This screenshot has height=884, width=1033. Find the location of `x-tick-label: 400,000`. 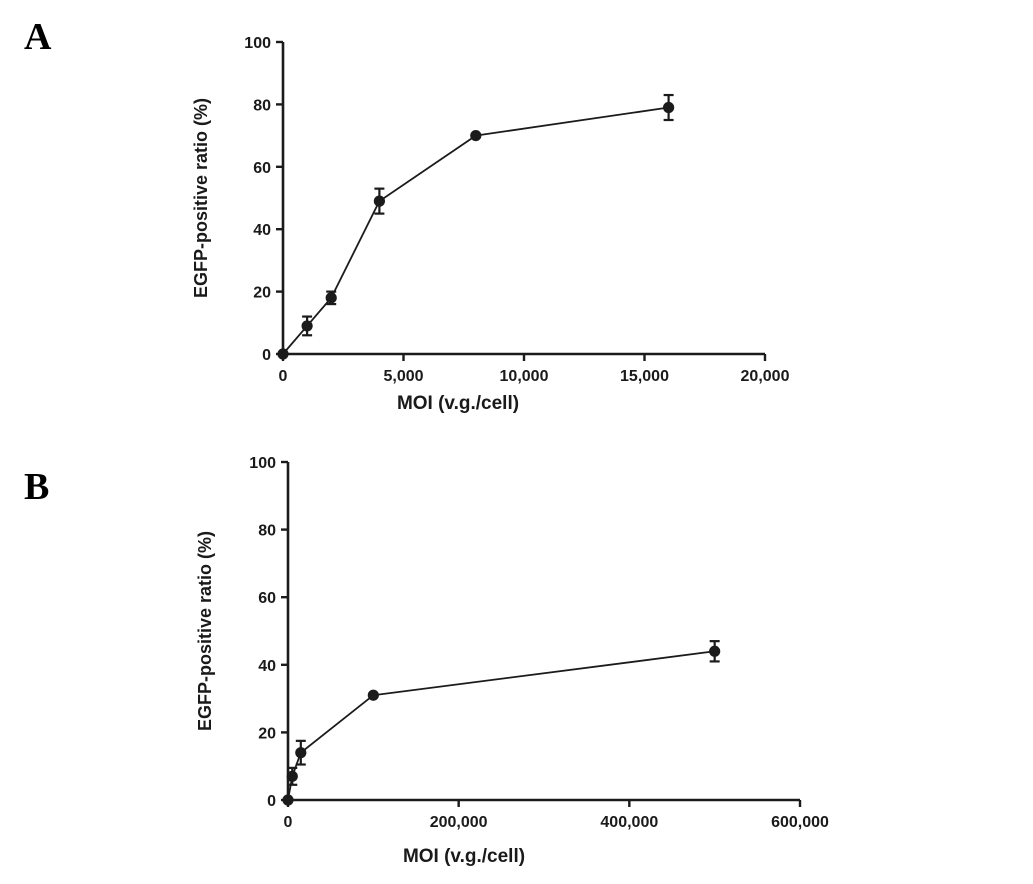

x-tick-label: 400,000 is located at coordinates (629, 822).